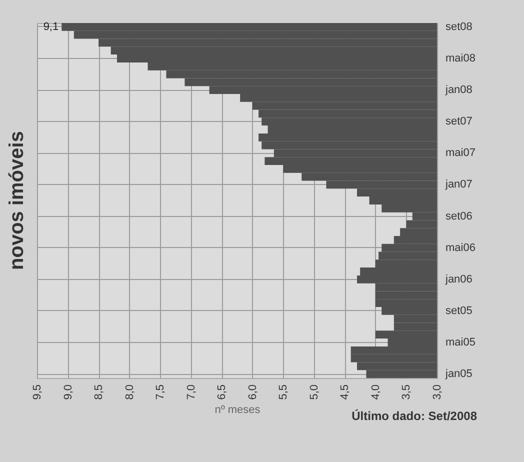  Describe the element at coordinates (459, 122) in the screenshot. I see `y-tick-label: set07` at that location.